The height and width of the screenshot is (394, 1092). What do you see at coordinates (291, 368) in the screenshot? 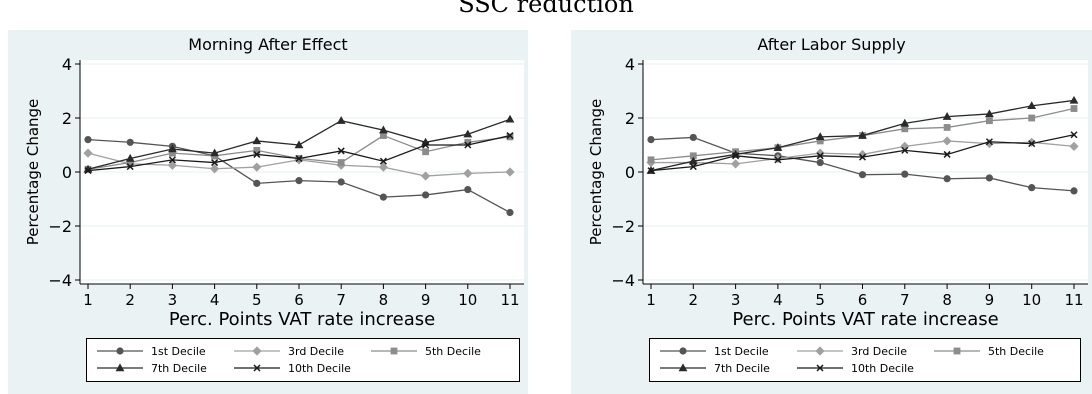
I see `legend-item: 10th Decile` at bounding box center [291, 368].